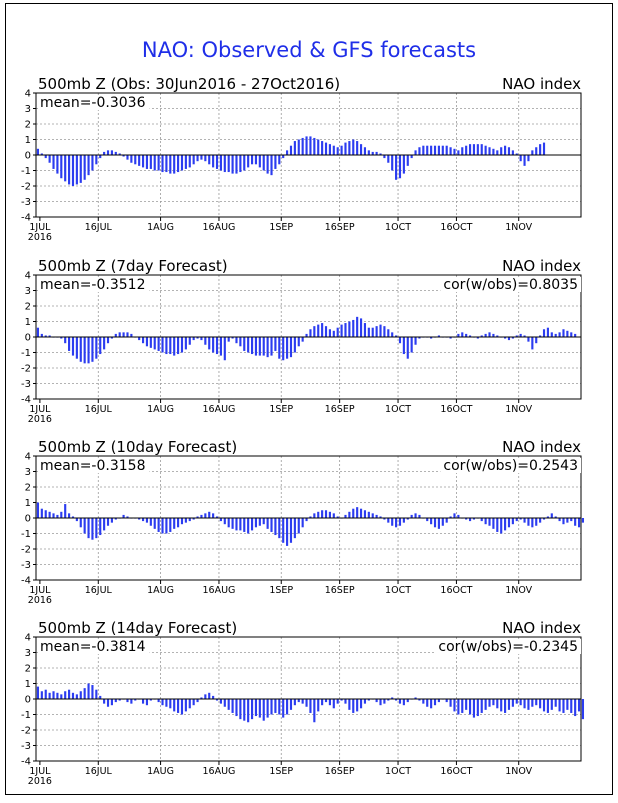 Image resolution: width=618 pixels, height=803 pixels. Describe the element at coordinates (510, 284) in the screenshot. I see `cor-label-bg` at that location.